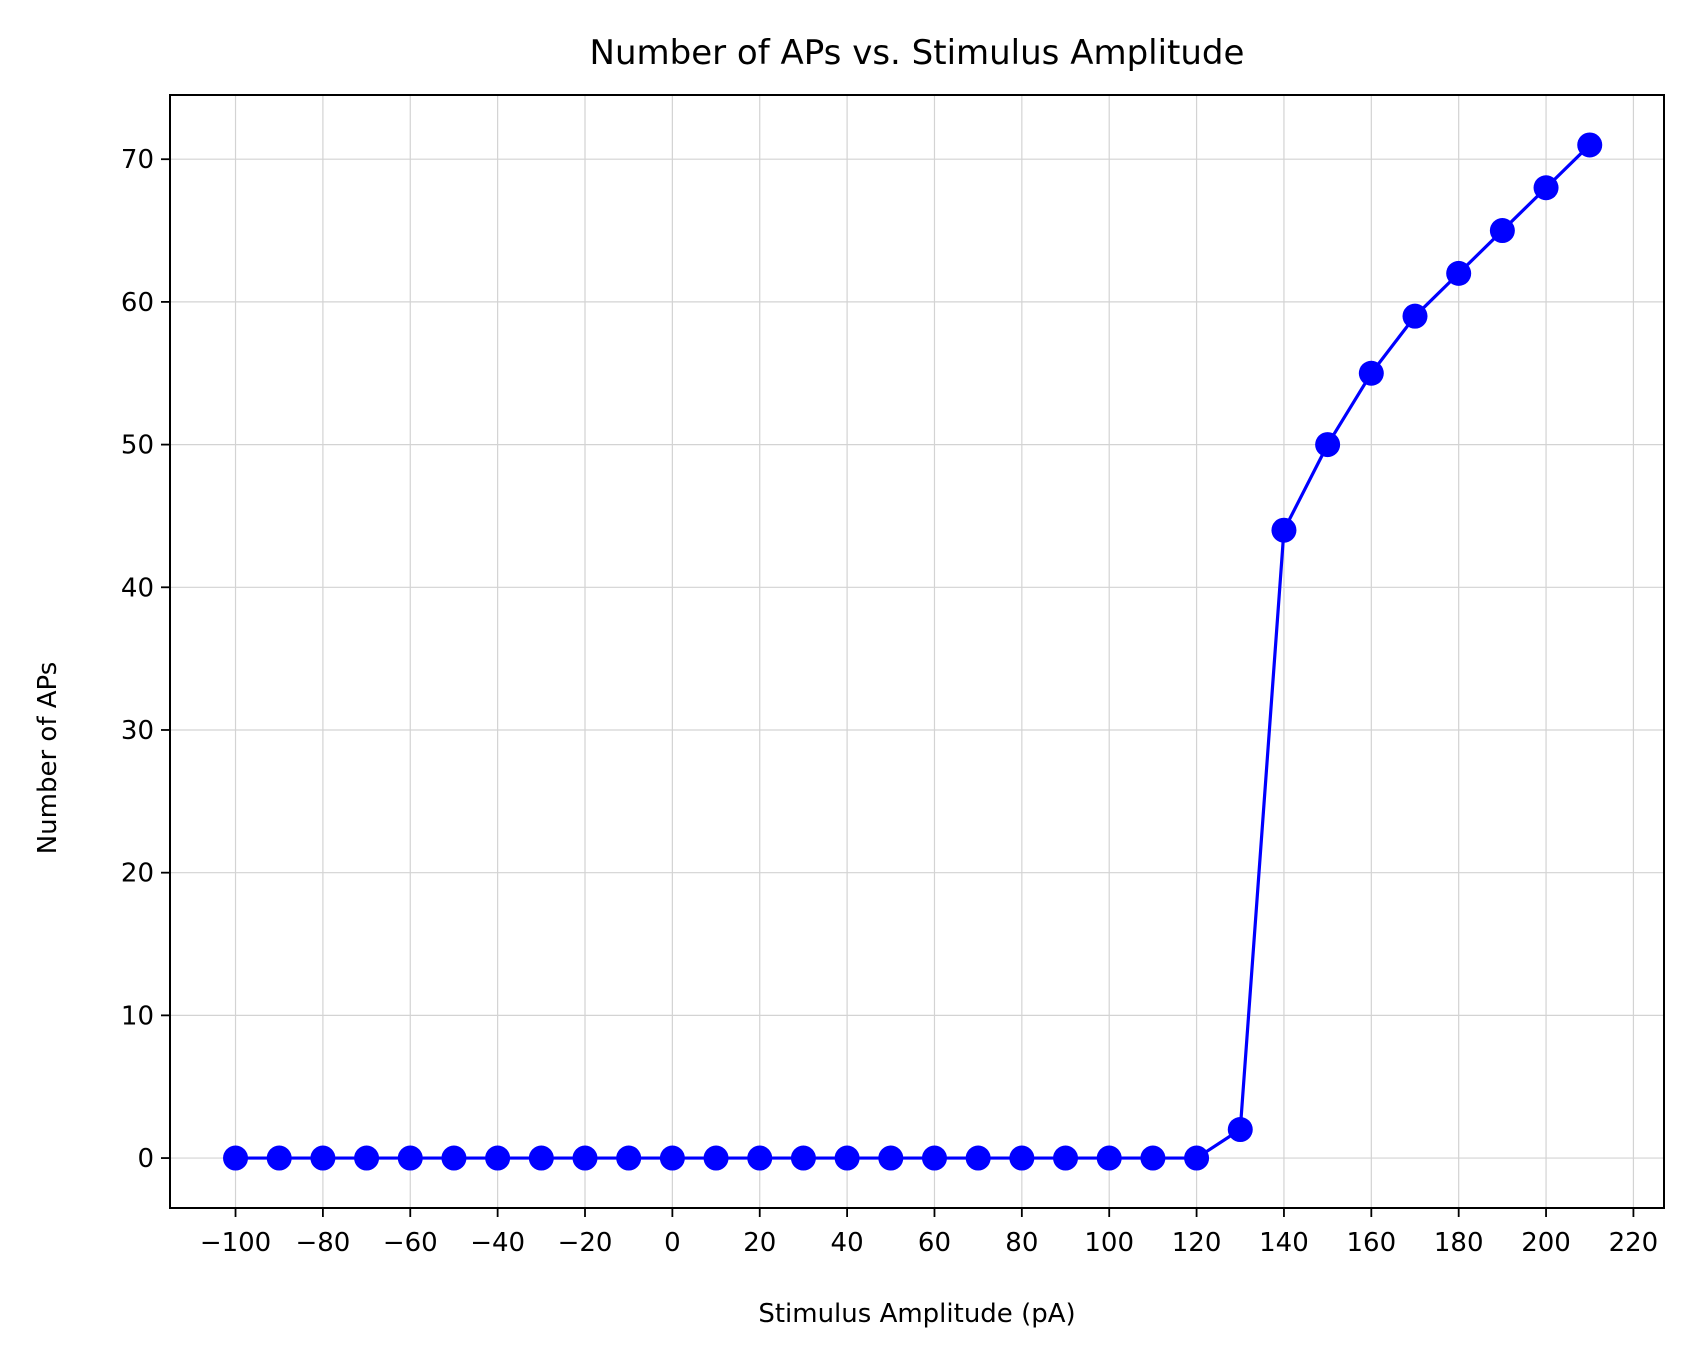 Image resolution: width=1702 pixels, height=1357 pixels. I want to click on y-axis-title: Number of APs, so click(48, 758).